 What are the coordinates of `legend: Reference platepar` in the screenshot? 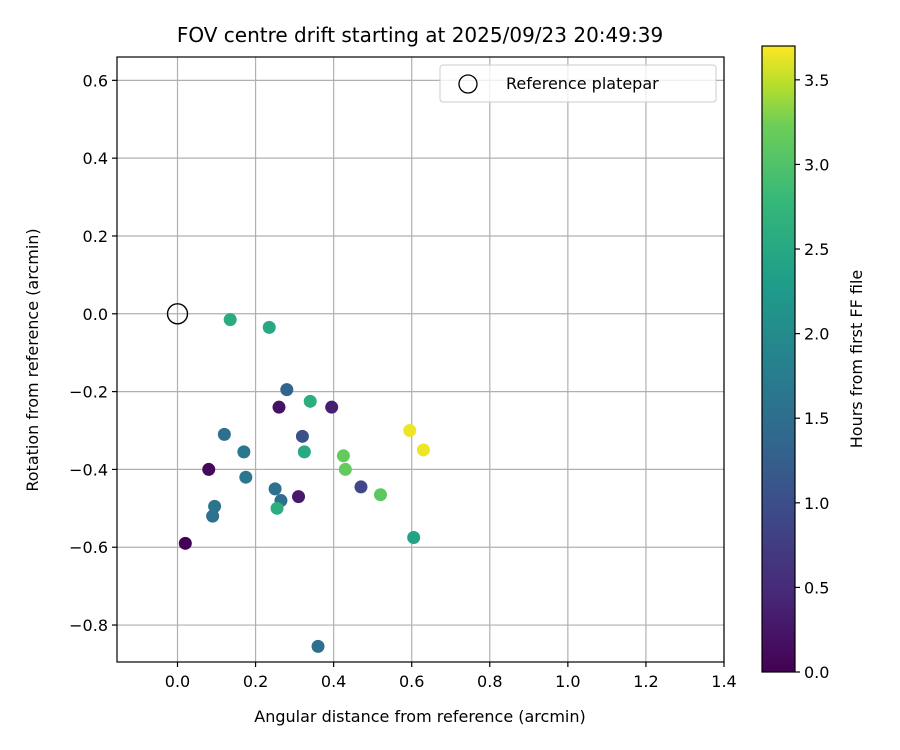 It's located at (578, 83).